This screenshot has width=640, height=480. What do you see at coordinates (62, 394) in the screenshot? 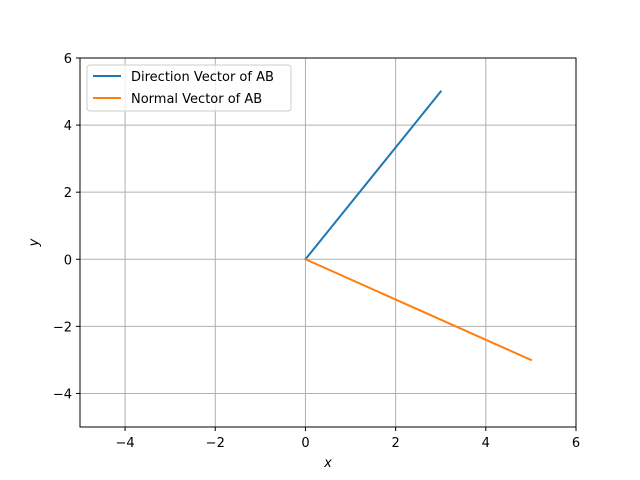
I see `y-tick-label: −4` at bounding box center [62, 394].